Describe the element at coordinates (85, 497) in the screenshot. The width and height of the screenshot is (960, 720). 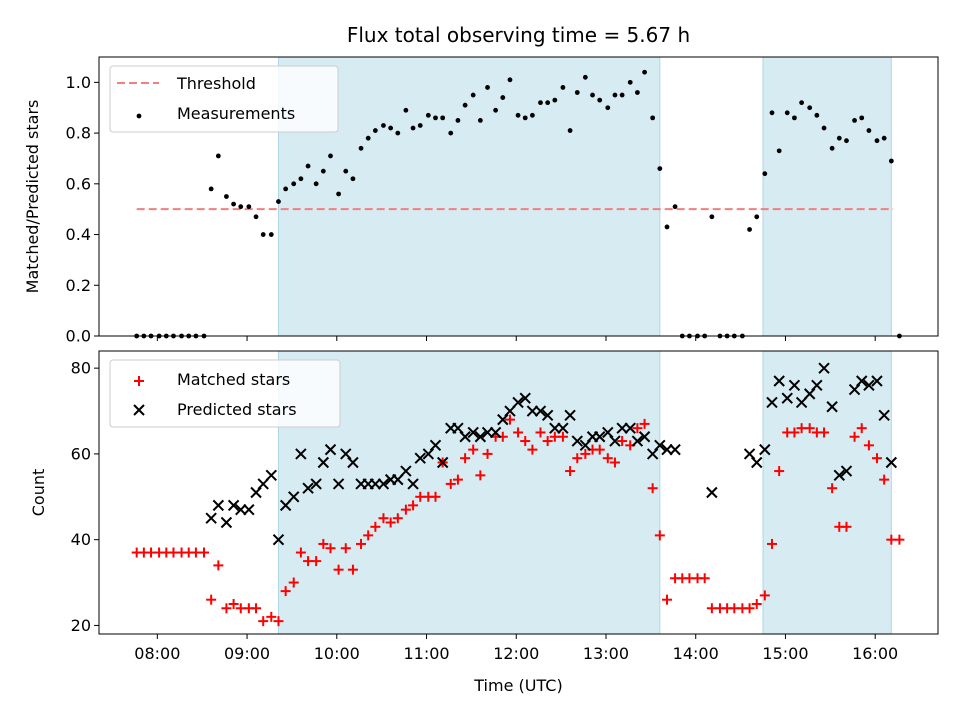
I see `bottom-y-axis: 20 40 60 80` at that location.